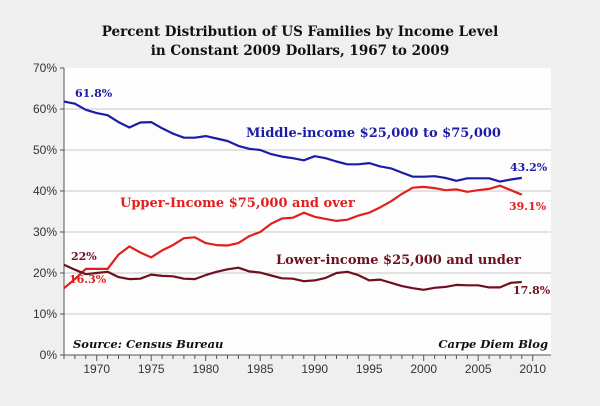  I want to click on x-tick-label: 1985, so click(260, 369).